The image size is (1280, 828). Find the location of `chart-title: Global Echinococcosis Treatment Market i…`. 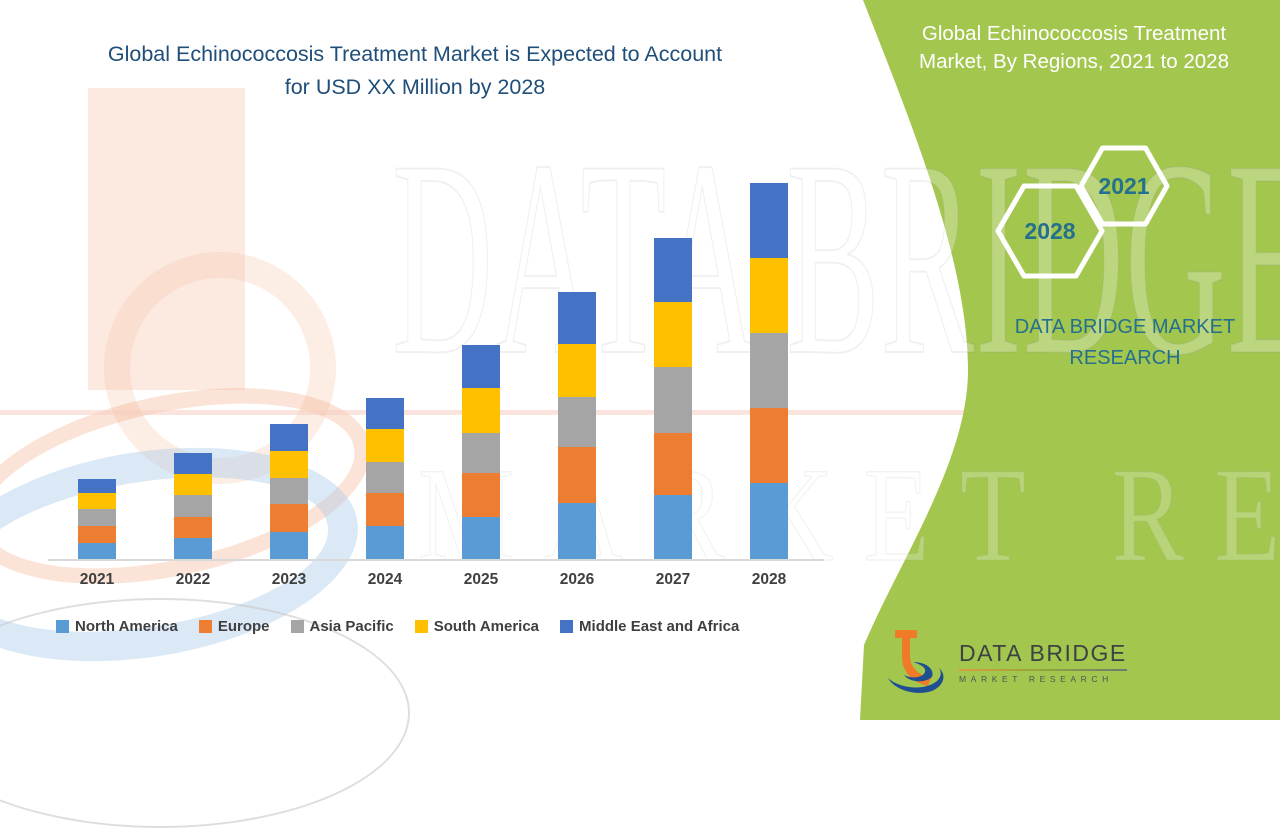

chart-title: Global Echinococcosis Treatment Market i… is located at coordinates (415, 71).